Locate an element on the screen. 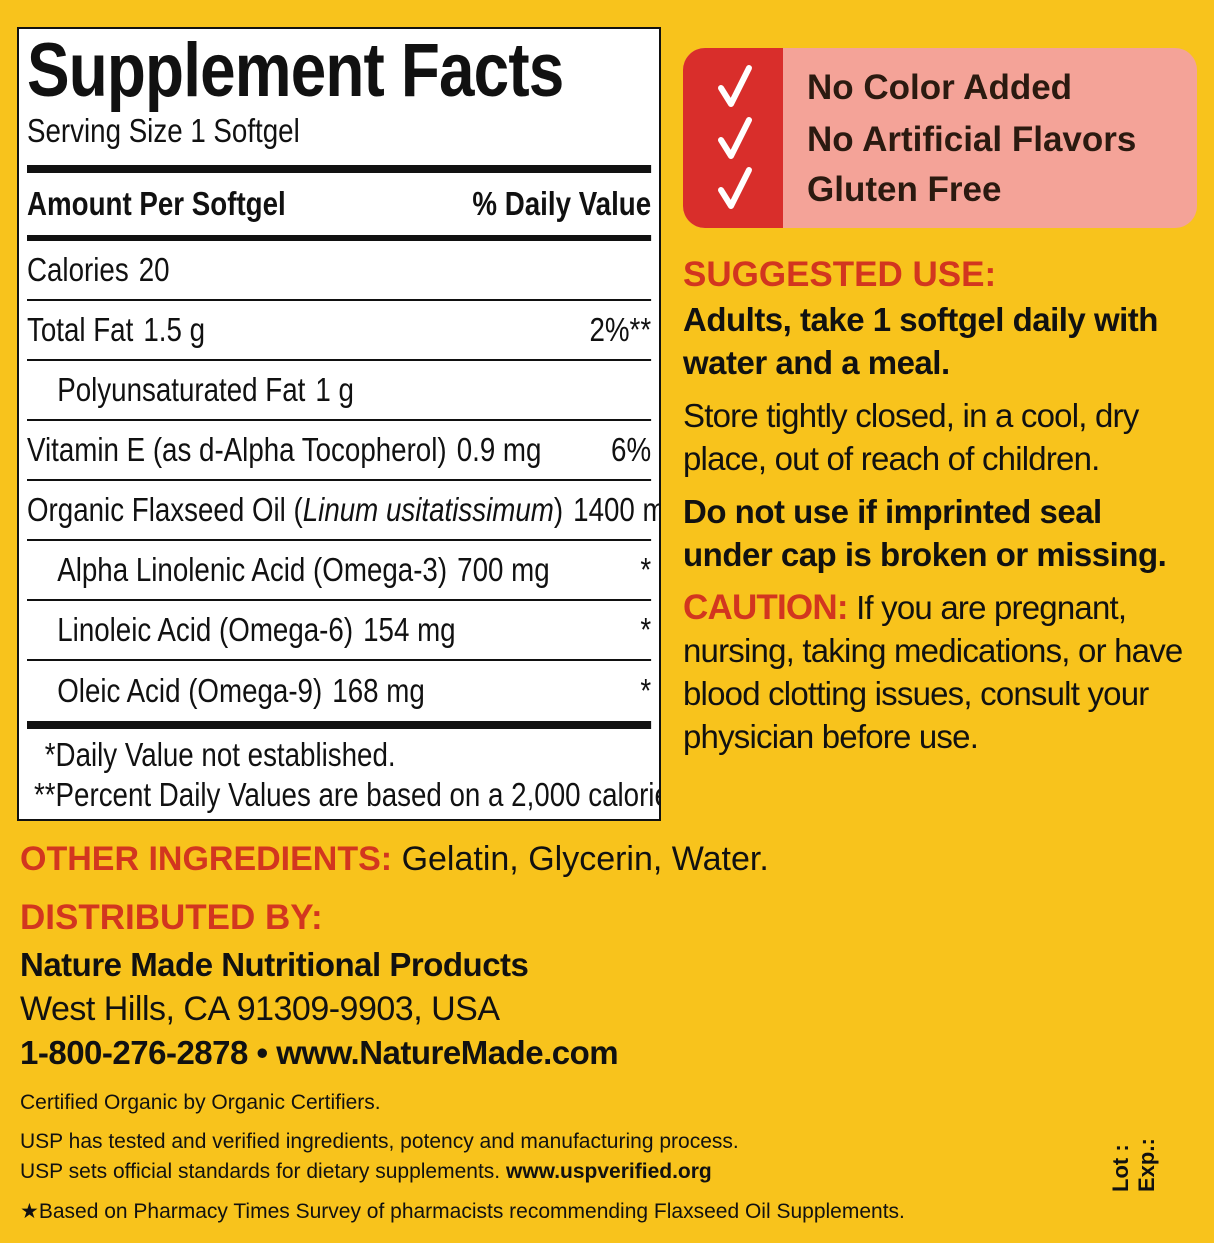 The image size is (1214, 1243). nutrient-name: Total Fat is located at coordinates (80, 329).